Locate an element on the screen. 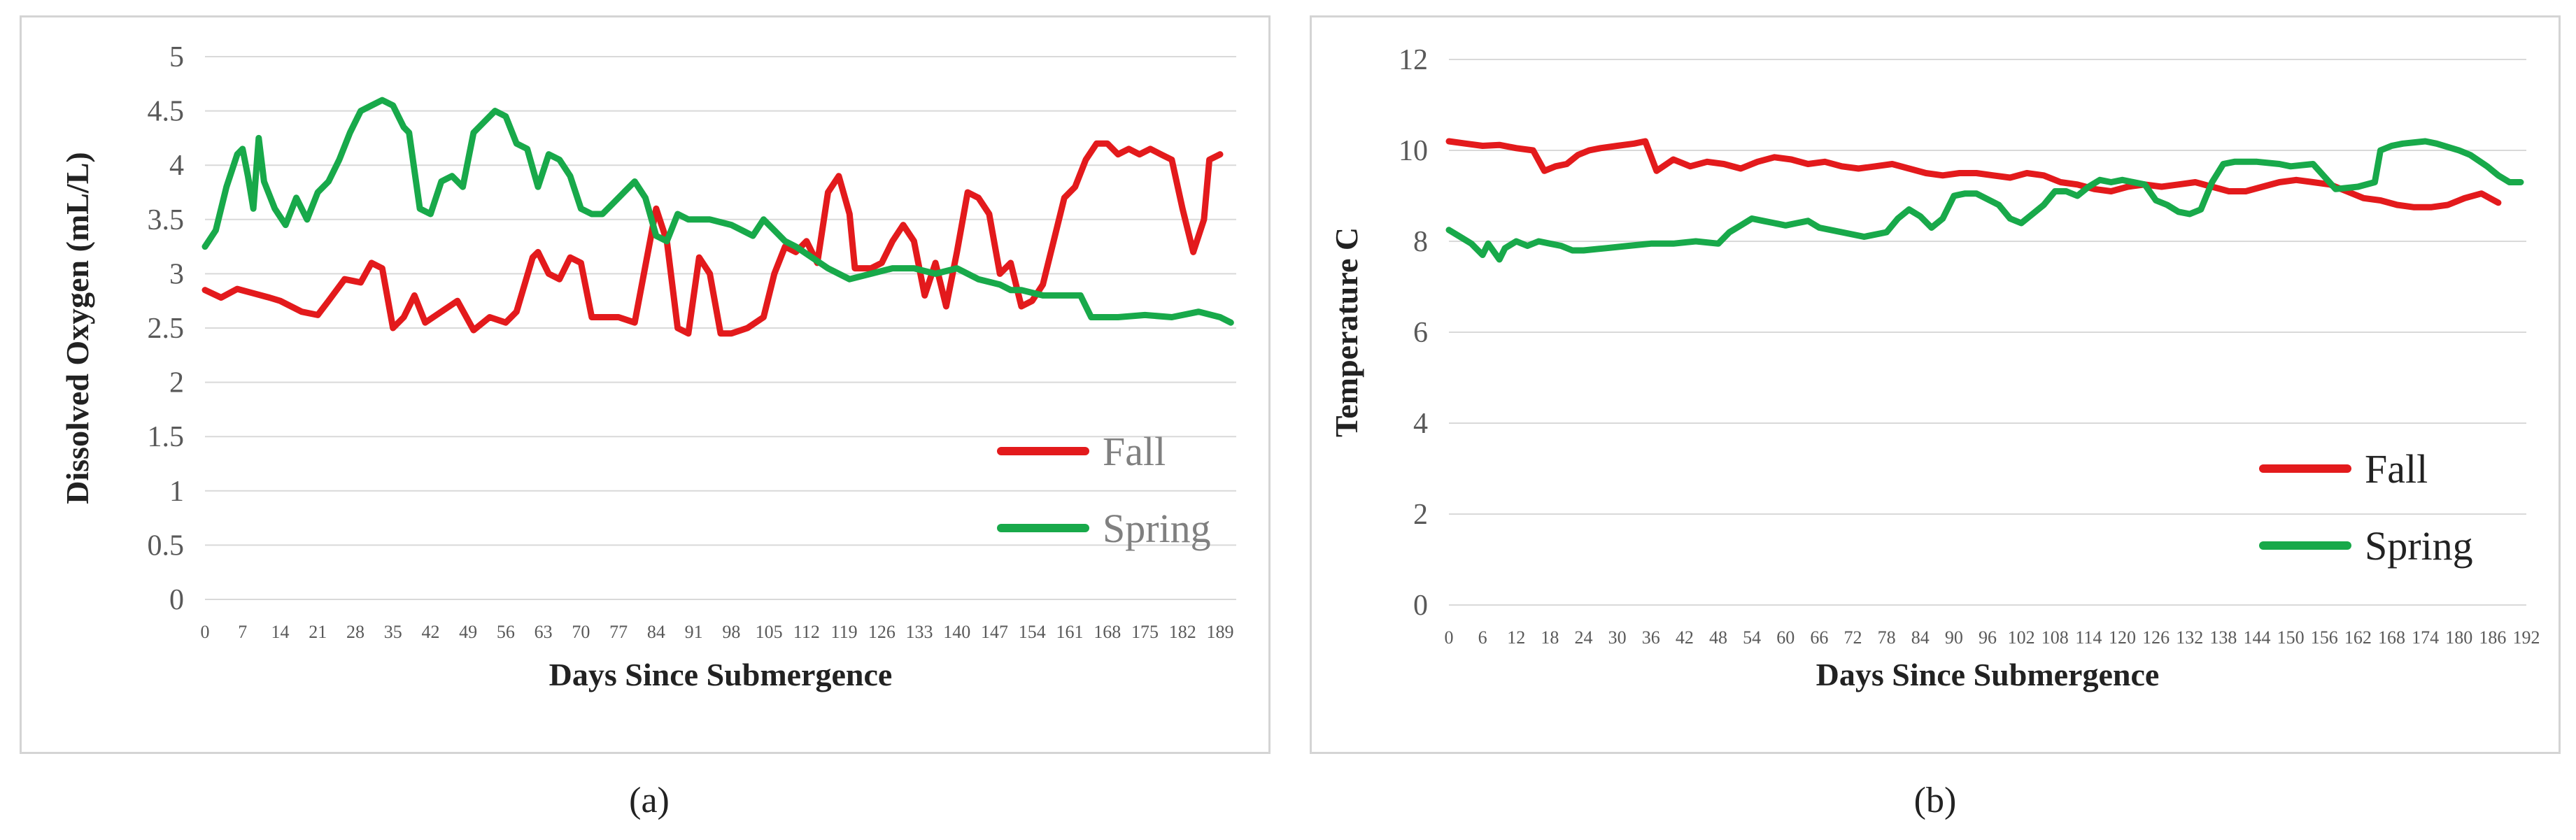  x-tick-label: 14 is located at coordinates (280, 632).